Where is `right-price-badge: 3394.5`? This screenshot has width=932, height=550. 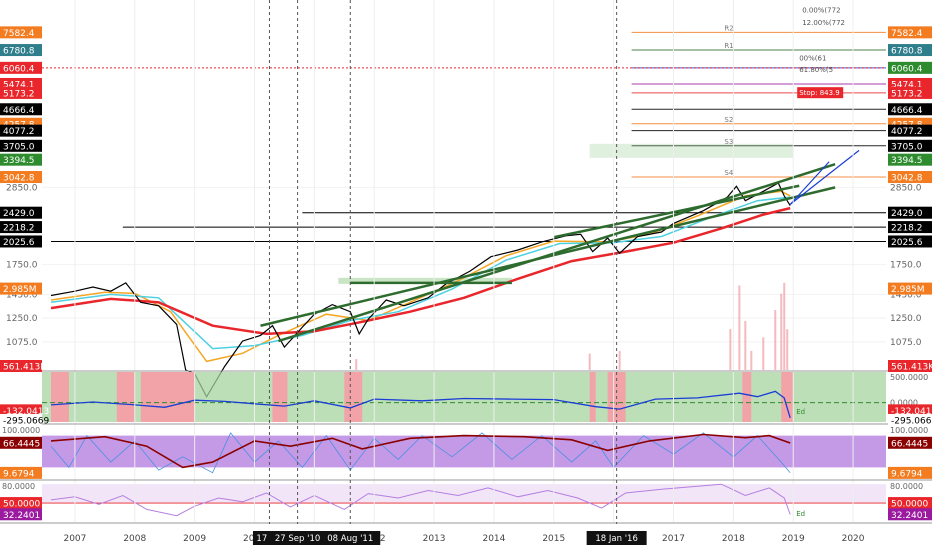 right-price-badge: 3394.5 is located at coordinates (907, 161).